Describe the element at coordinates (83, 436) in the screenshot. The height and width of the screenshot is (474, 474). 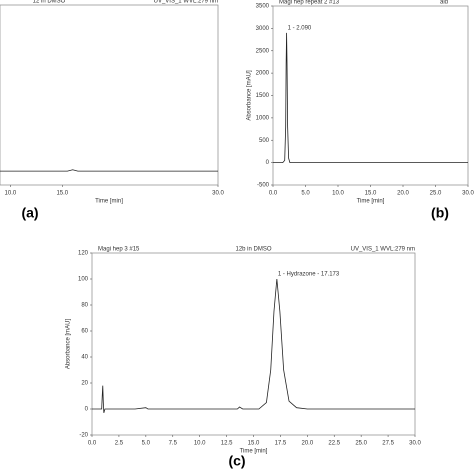
I see `y-tick-label: -20` at that location.